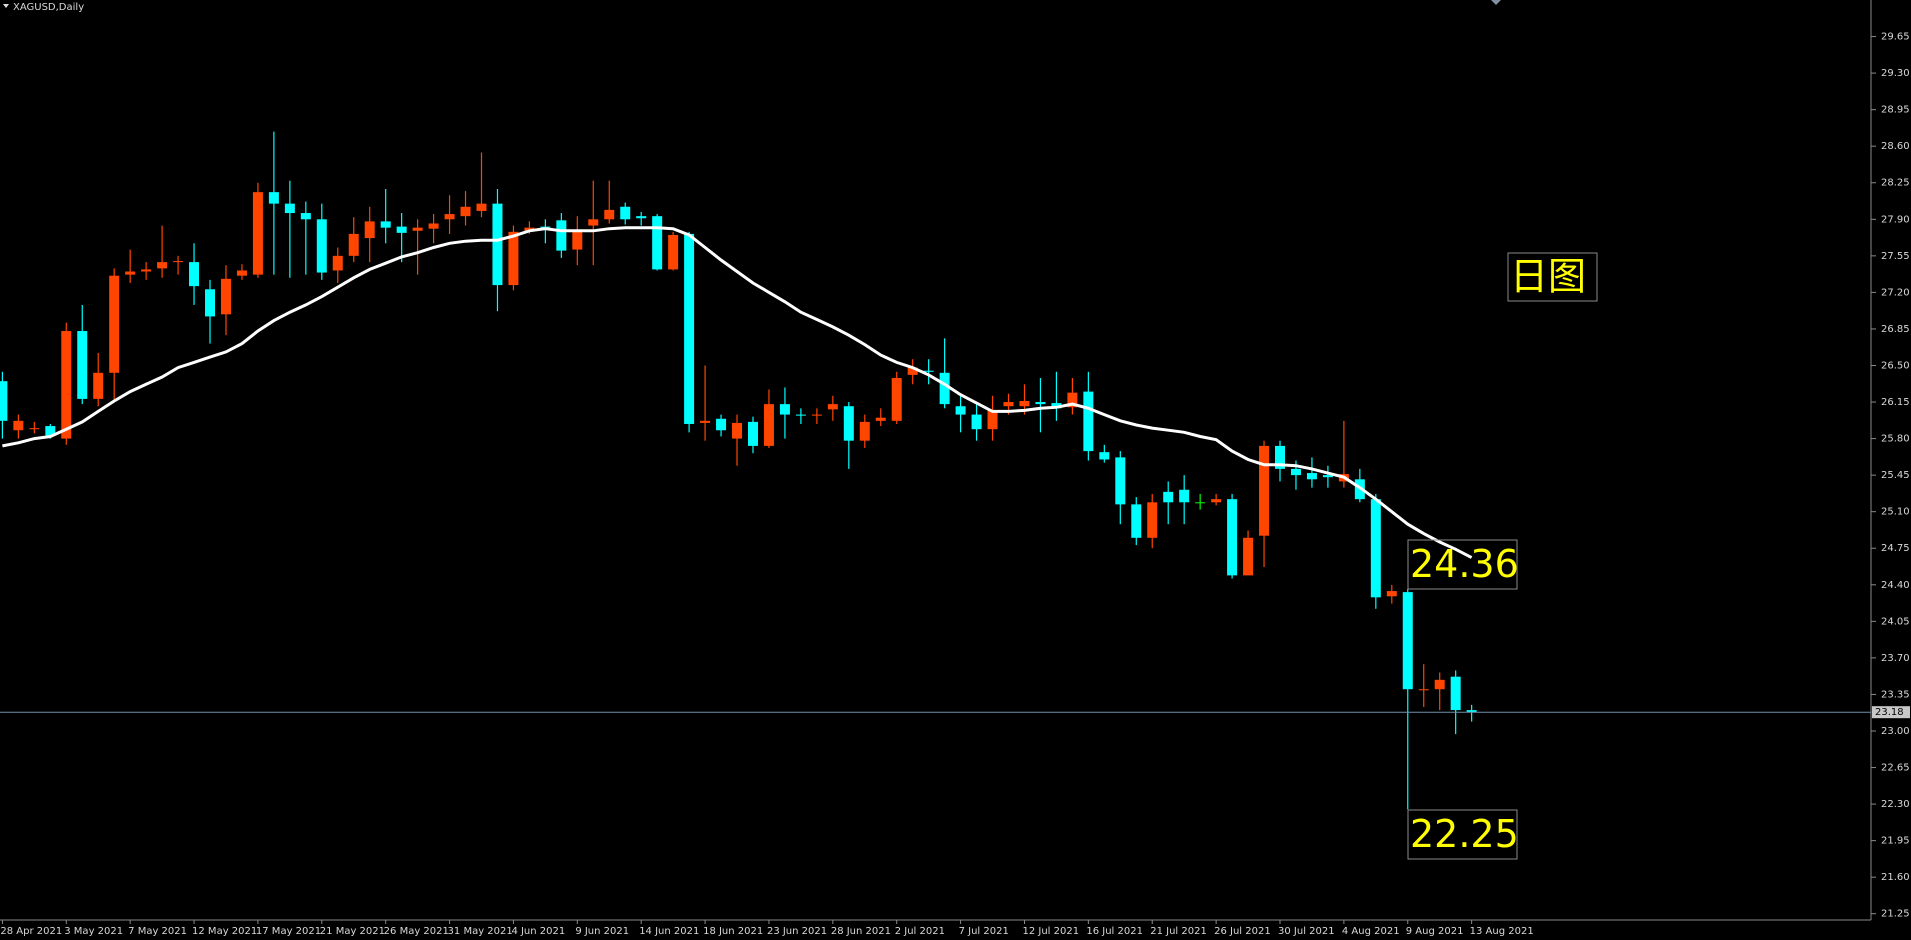 This screenshot has height=940, width=1911. I want to click on y-tick-label: 22.30, so click(1895, 804).